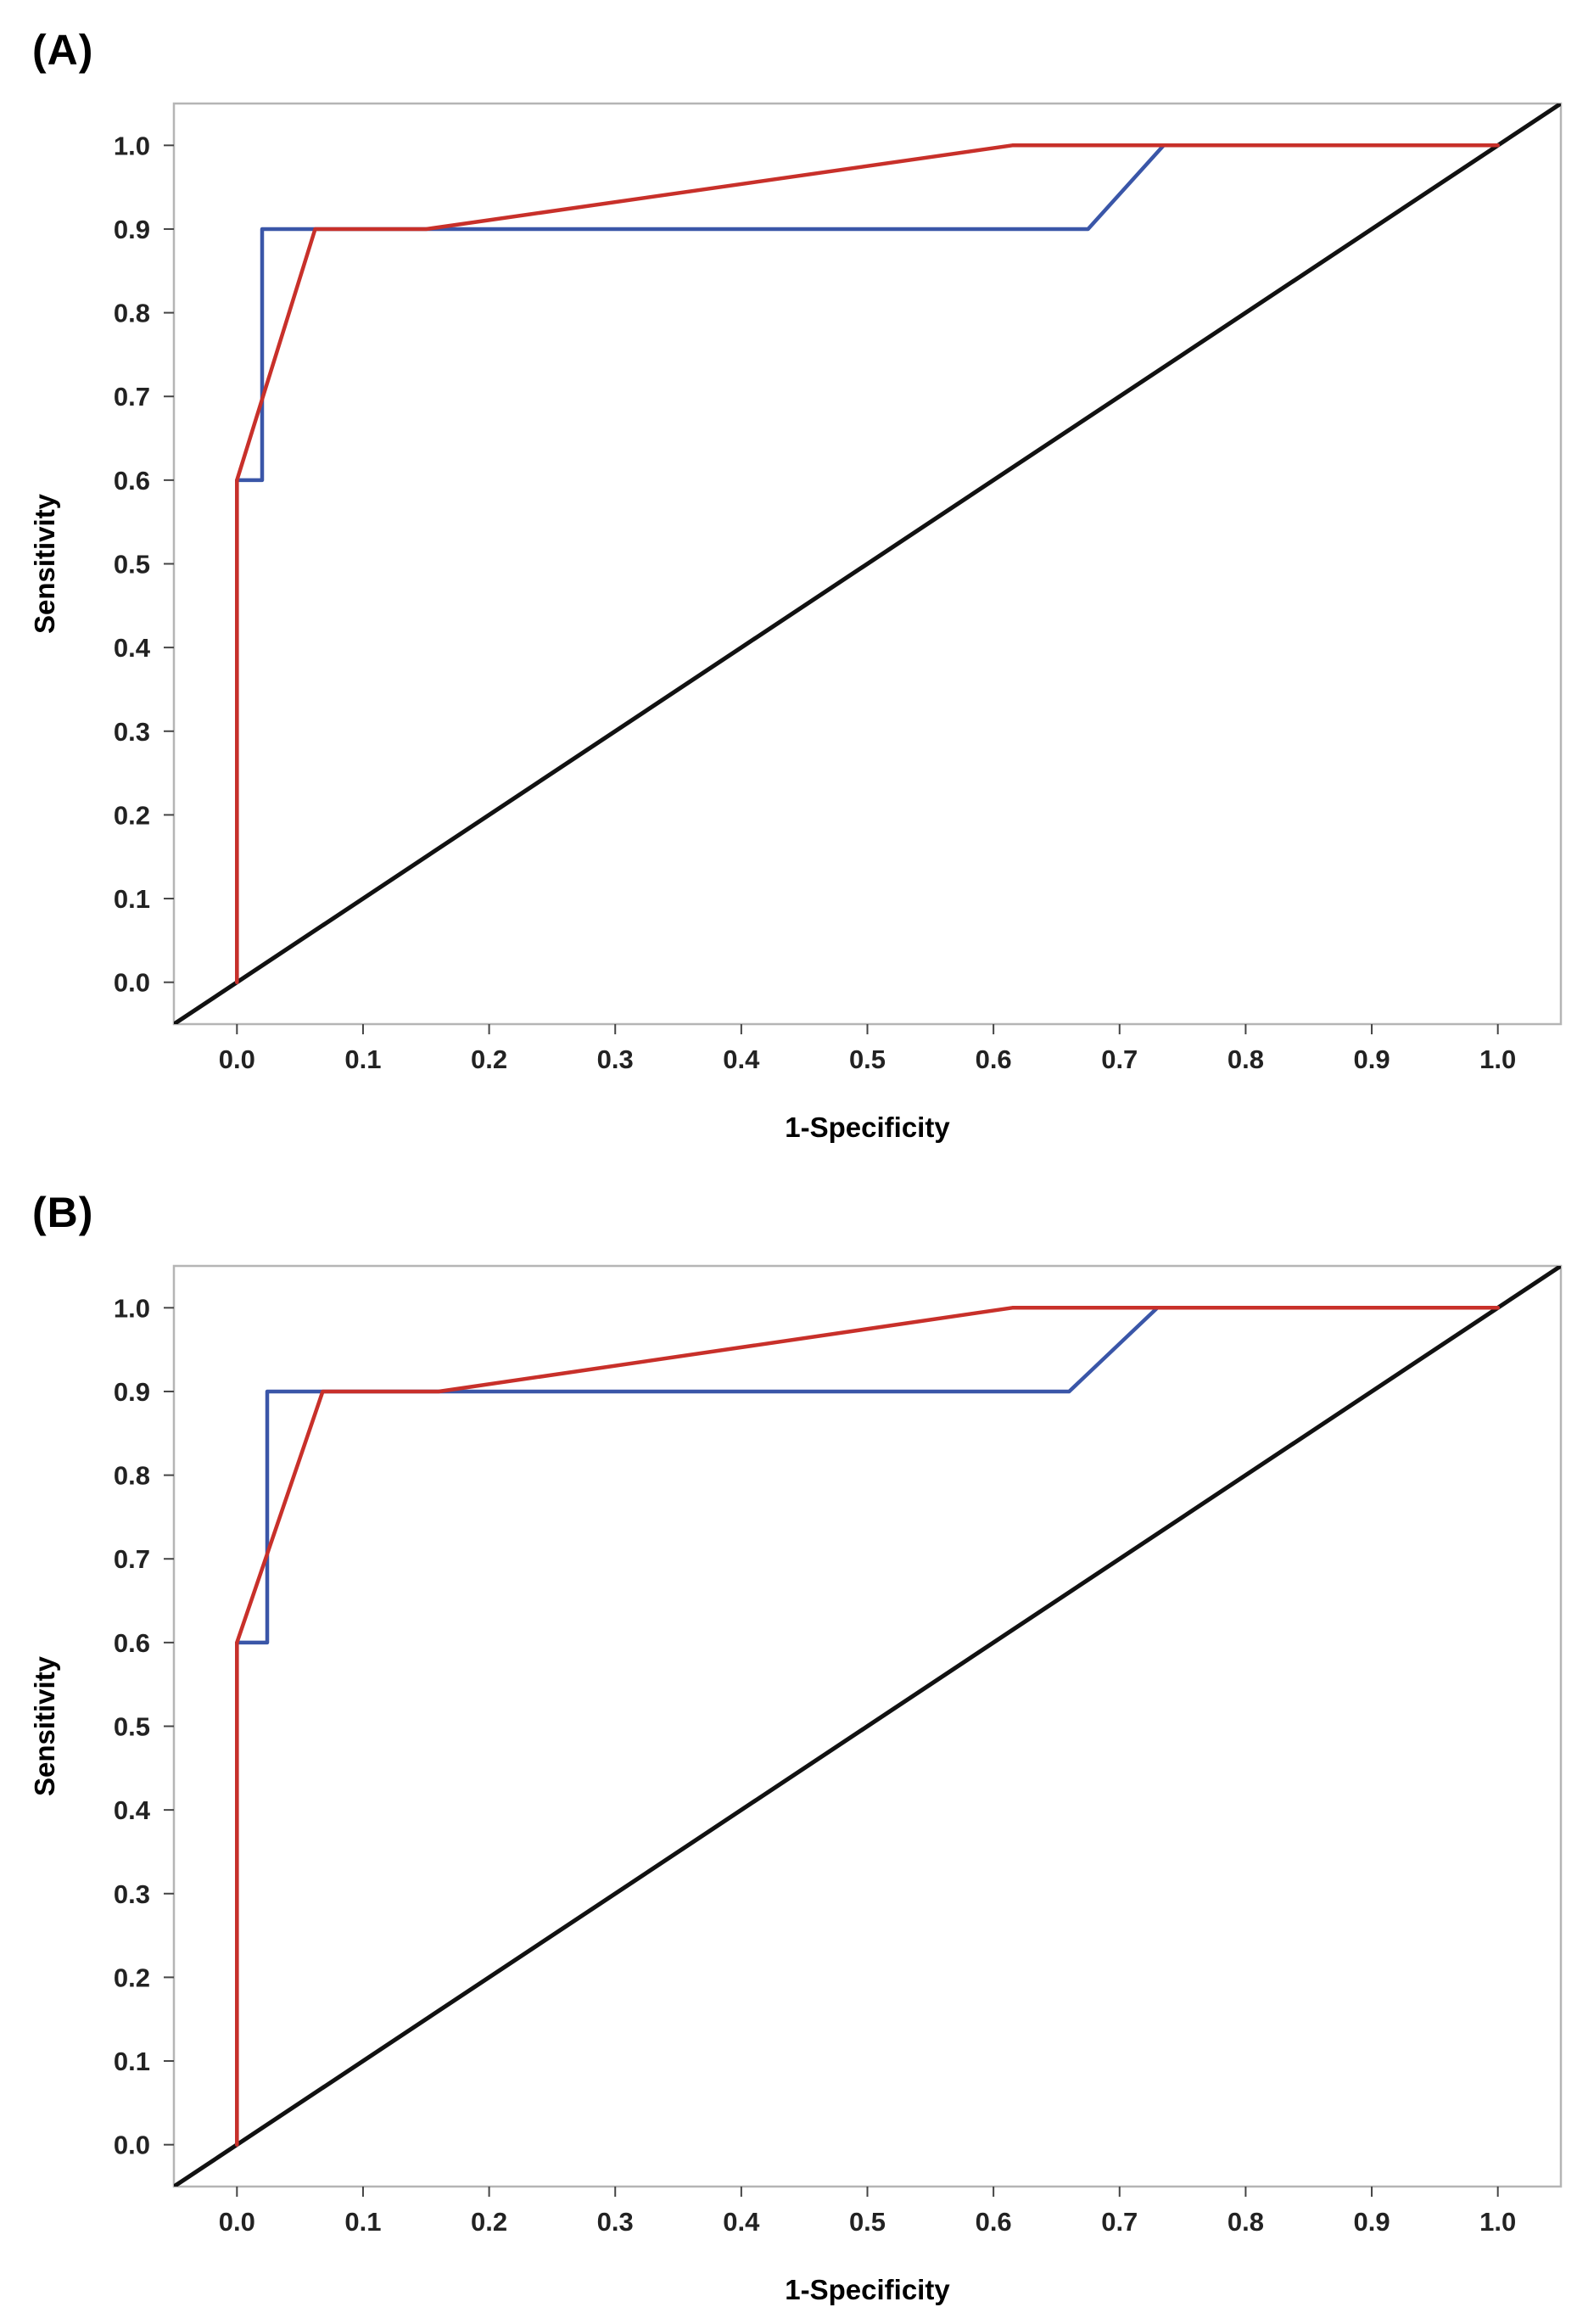 This screenshot has width=1577, height=2324. I want to click on panel-label-b: (B), so click(63, 1212).